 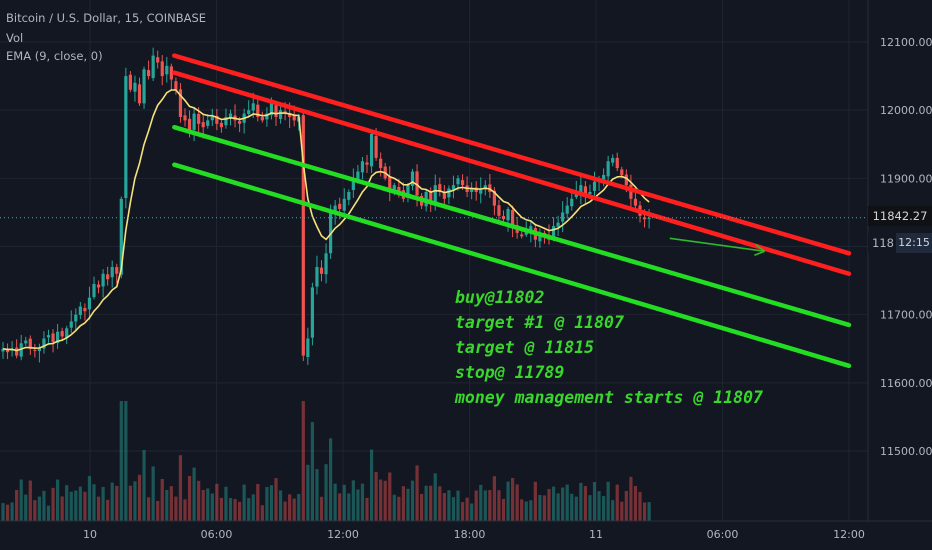 I want to click on target-arrow, so click(x=717, y=246).